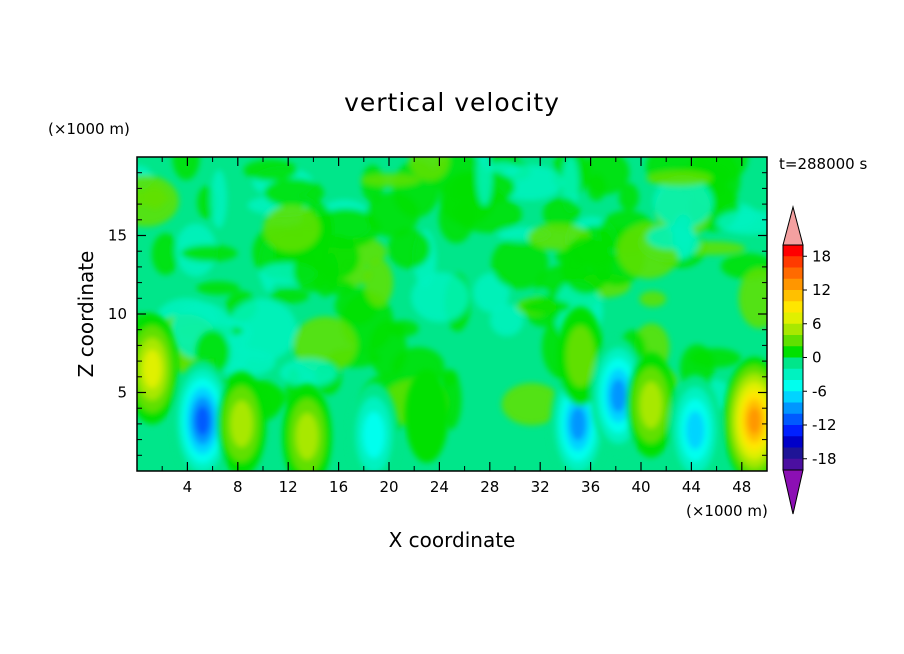 The image size is (904, 654). What do you see at coordinates (741, 487) in the screenshot?
I see `x-tick-label: 48` at bounding box center [741, 487].